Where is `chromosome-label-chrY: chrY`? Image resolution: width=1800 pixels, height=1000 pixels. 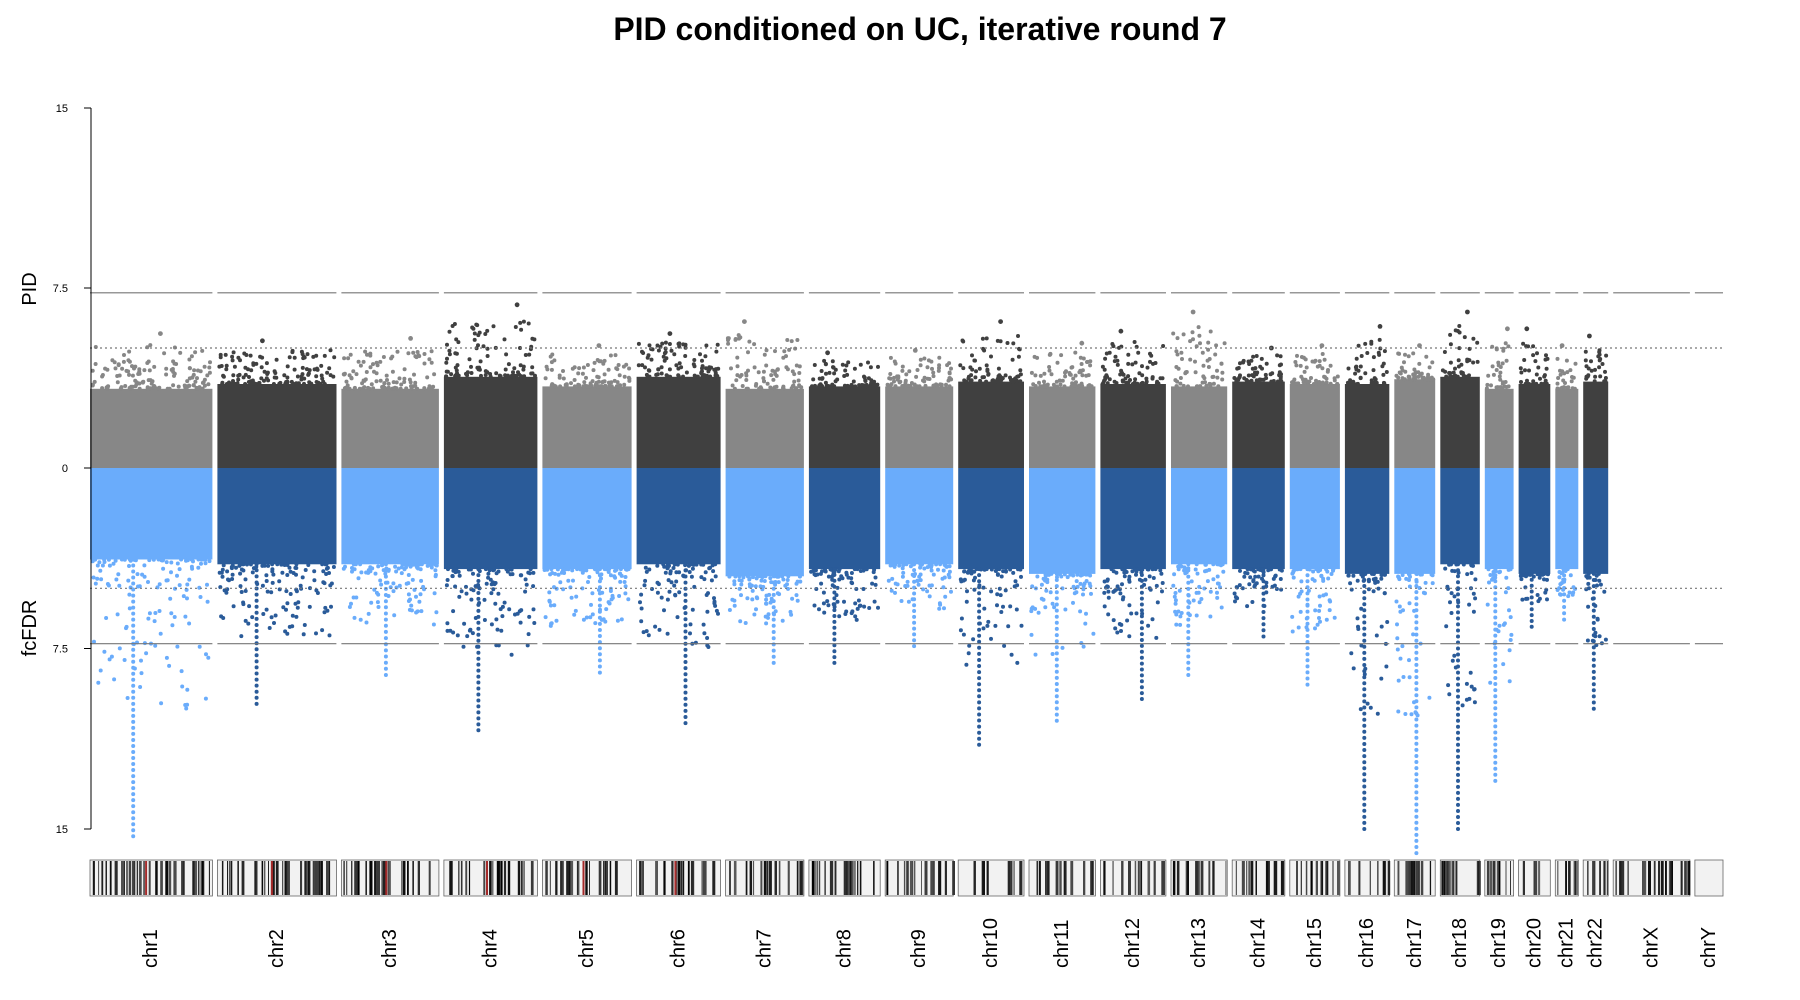
chromosome-label-chrY: chrY is located at coordinates (1709, 947).